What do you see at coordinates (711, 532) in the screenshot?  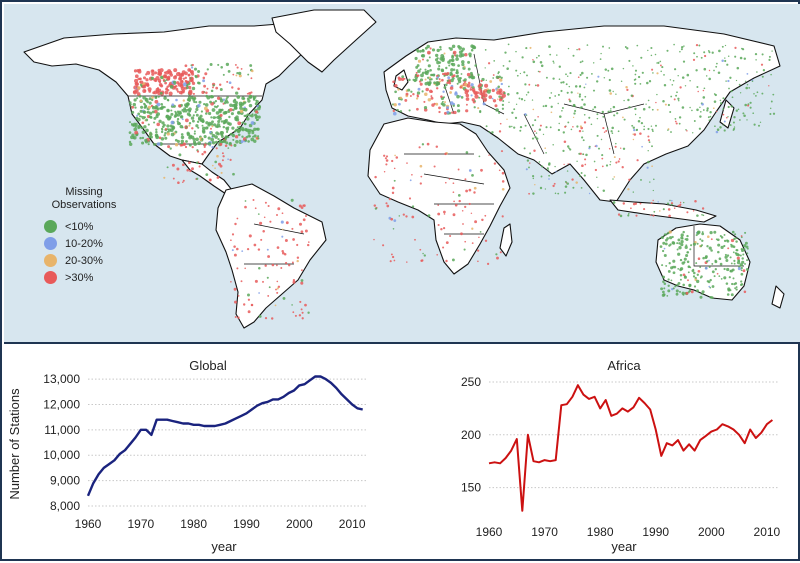 I see `africa-x-tick-label: 2000` at bounding box center [711, 532].